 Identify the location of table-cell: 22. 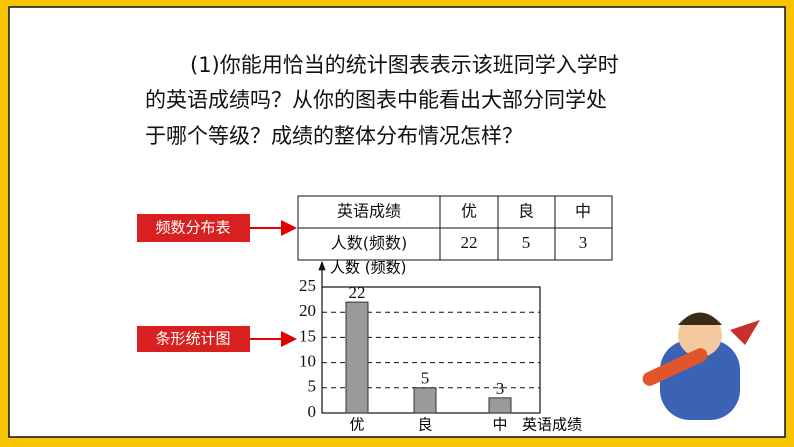
(469, 242).